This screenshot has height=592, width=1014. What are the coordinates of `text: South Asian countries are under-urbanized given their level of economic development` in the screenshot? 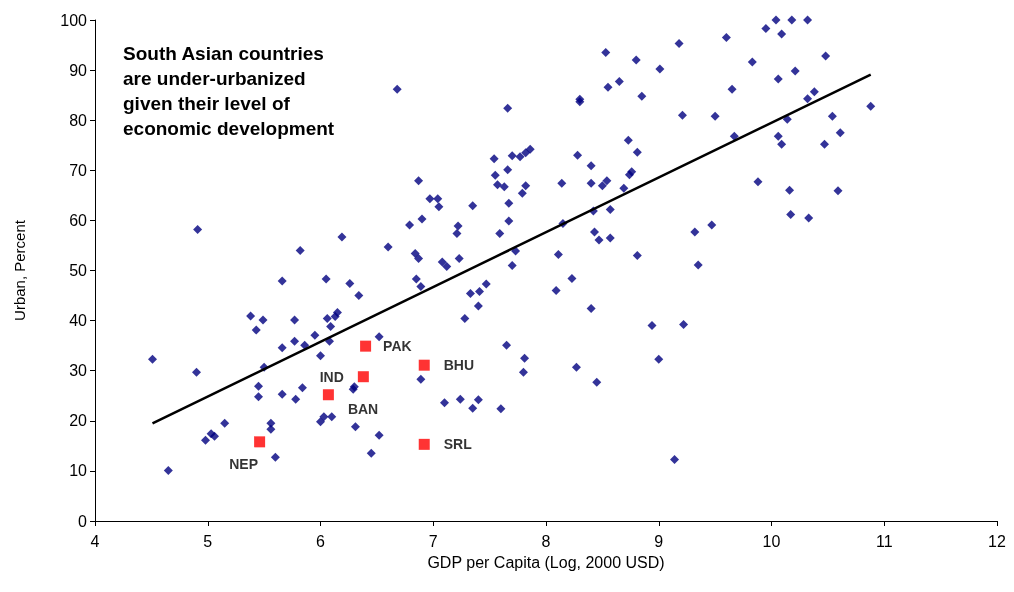 It's located at (229, 91).